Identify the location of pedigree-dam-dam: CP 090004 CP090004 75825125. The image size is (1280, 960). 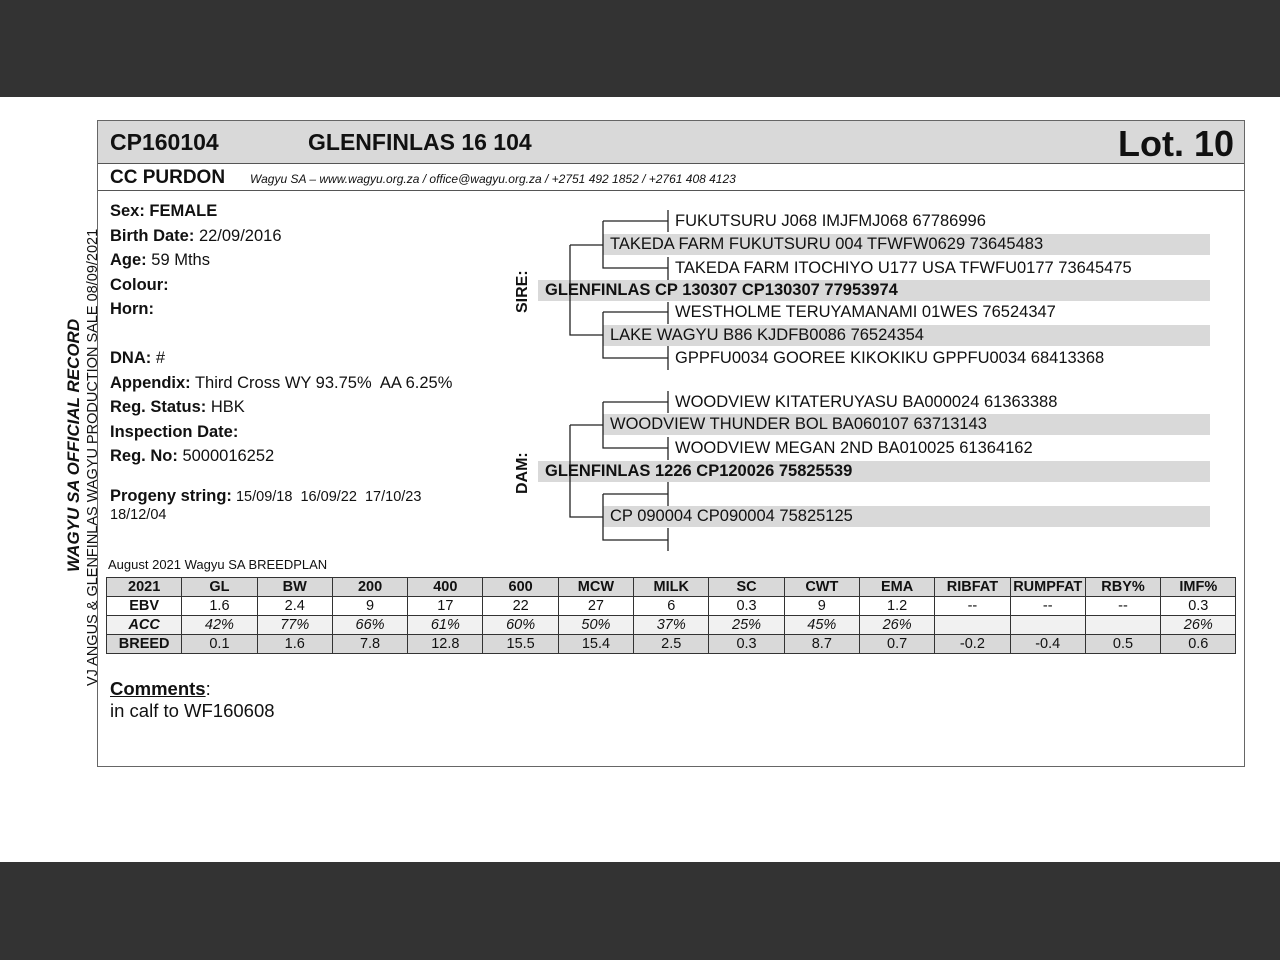
(731, 516).